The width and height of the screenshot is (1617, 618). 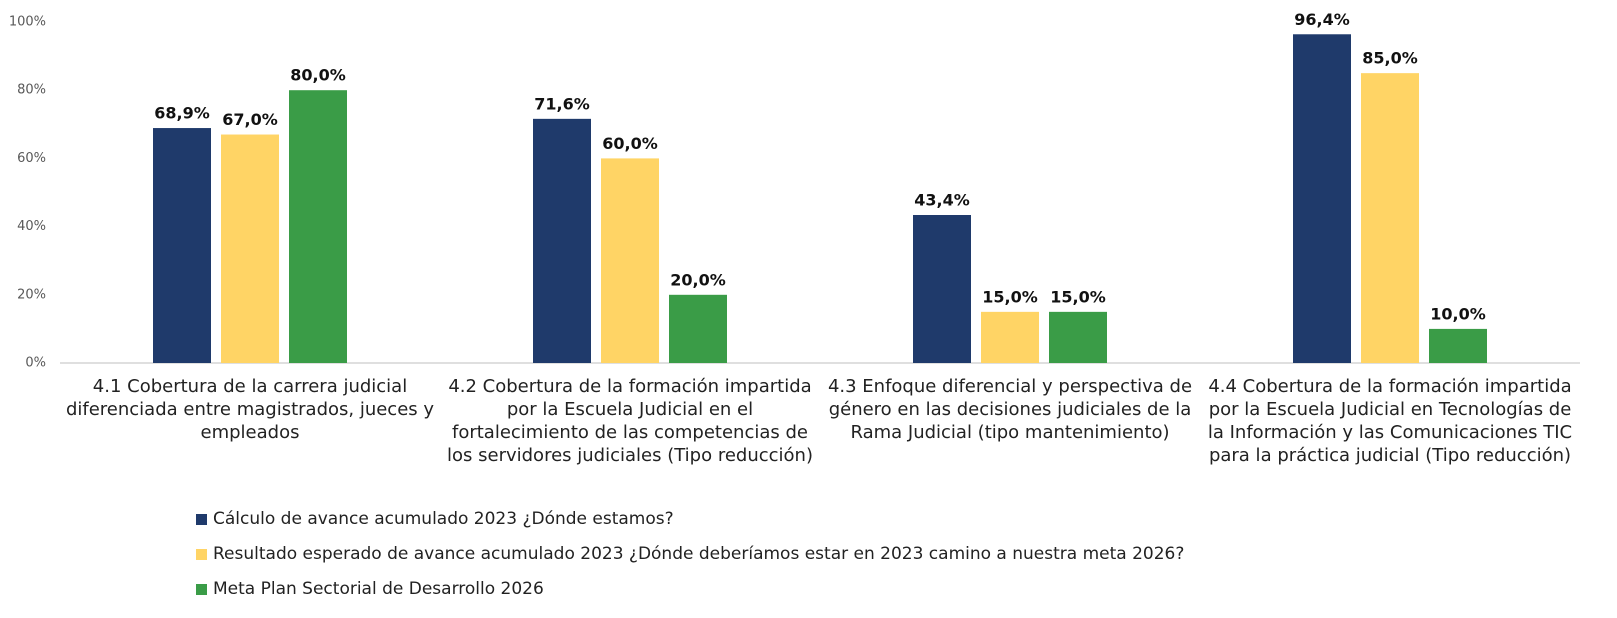 What do you see at coordinates (378, 589) in the screenshot?
I see `legend-label: Meta Plan Sectorial de Desarrollo 2026` at bounding box center [378, 589].